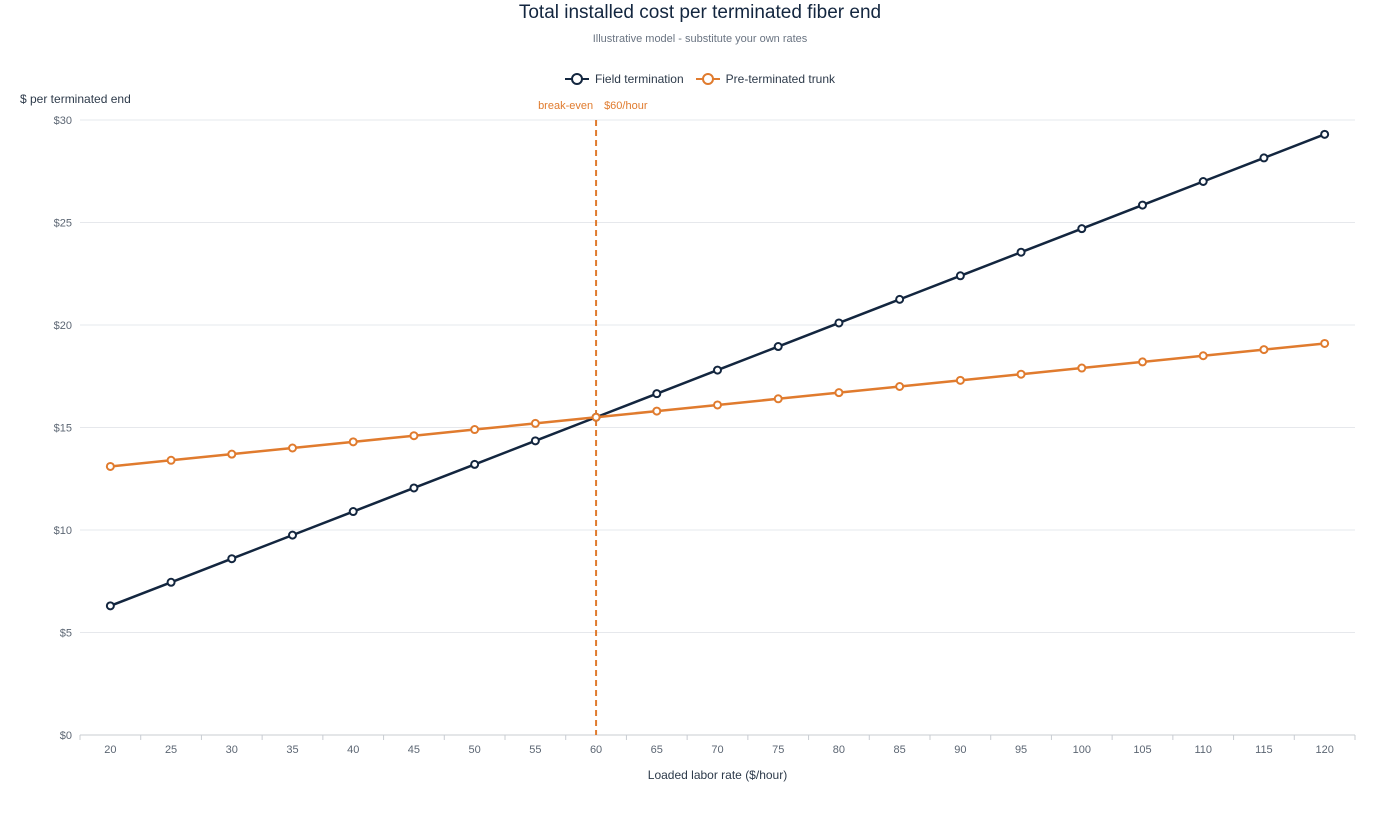 This screenshot has height=820, width=1400. I want to click on x-tick-label-40: 40, so click(353, 750).